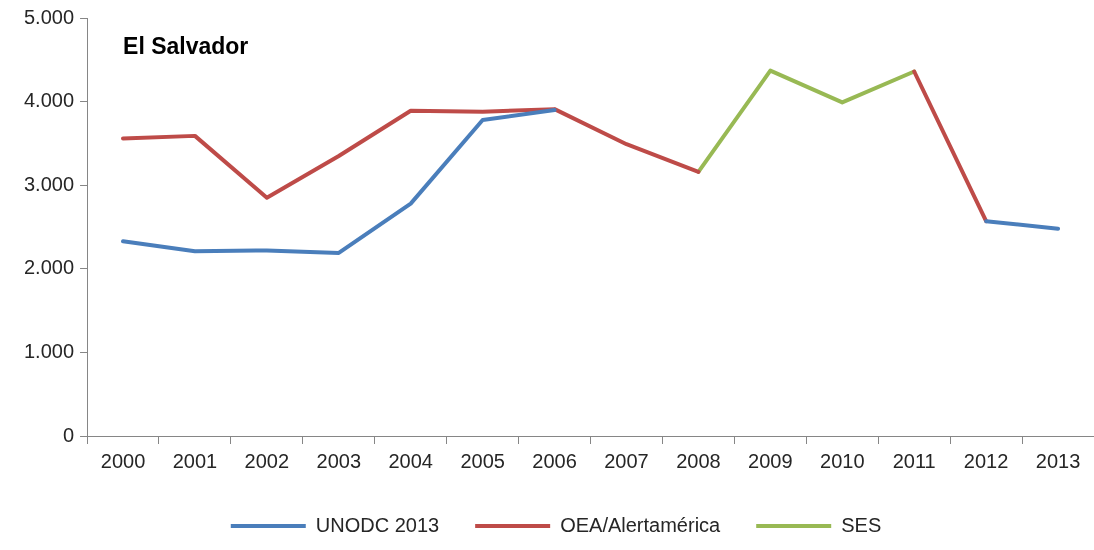  I want to click on x-tick-label: 2002, so click(267, 460).